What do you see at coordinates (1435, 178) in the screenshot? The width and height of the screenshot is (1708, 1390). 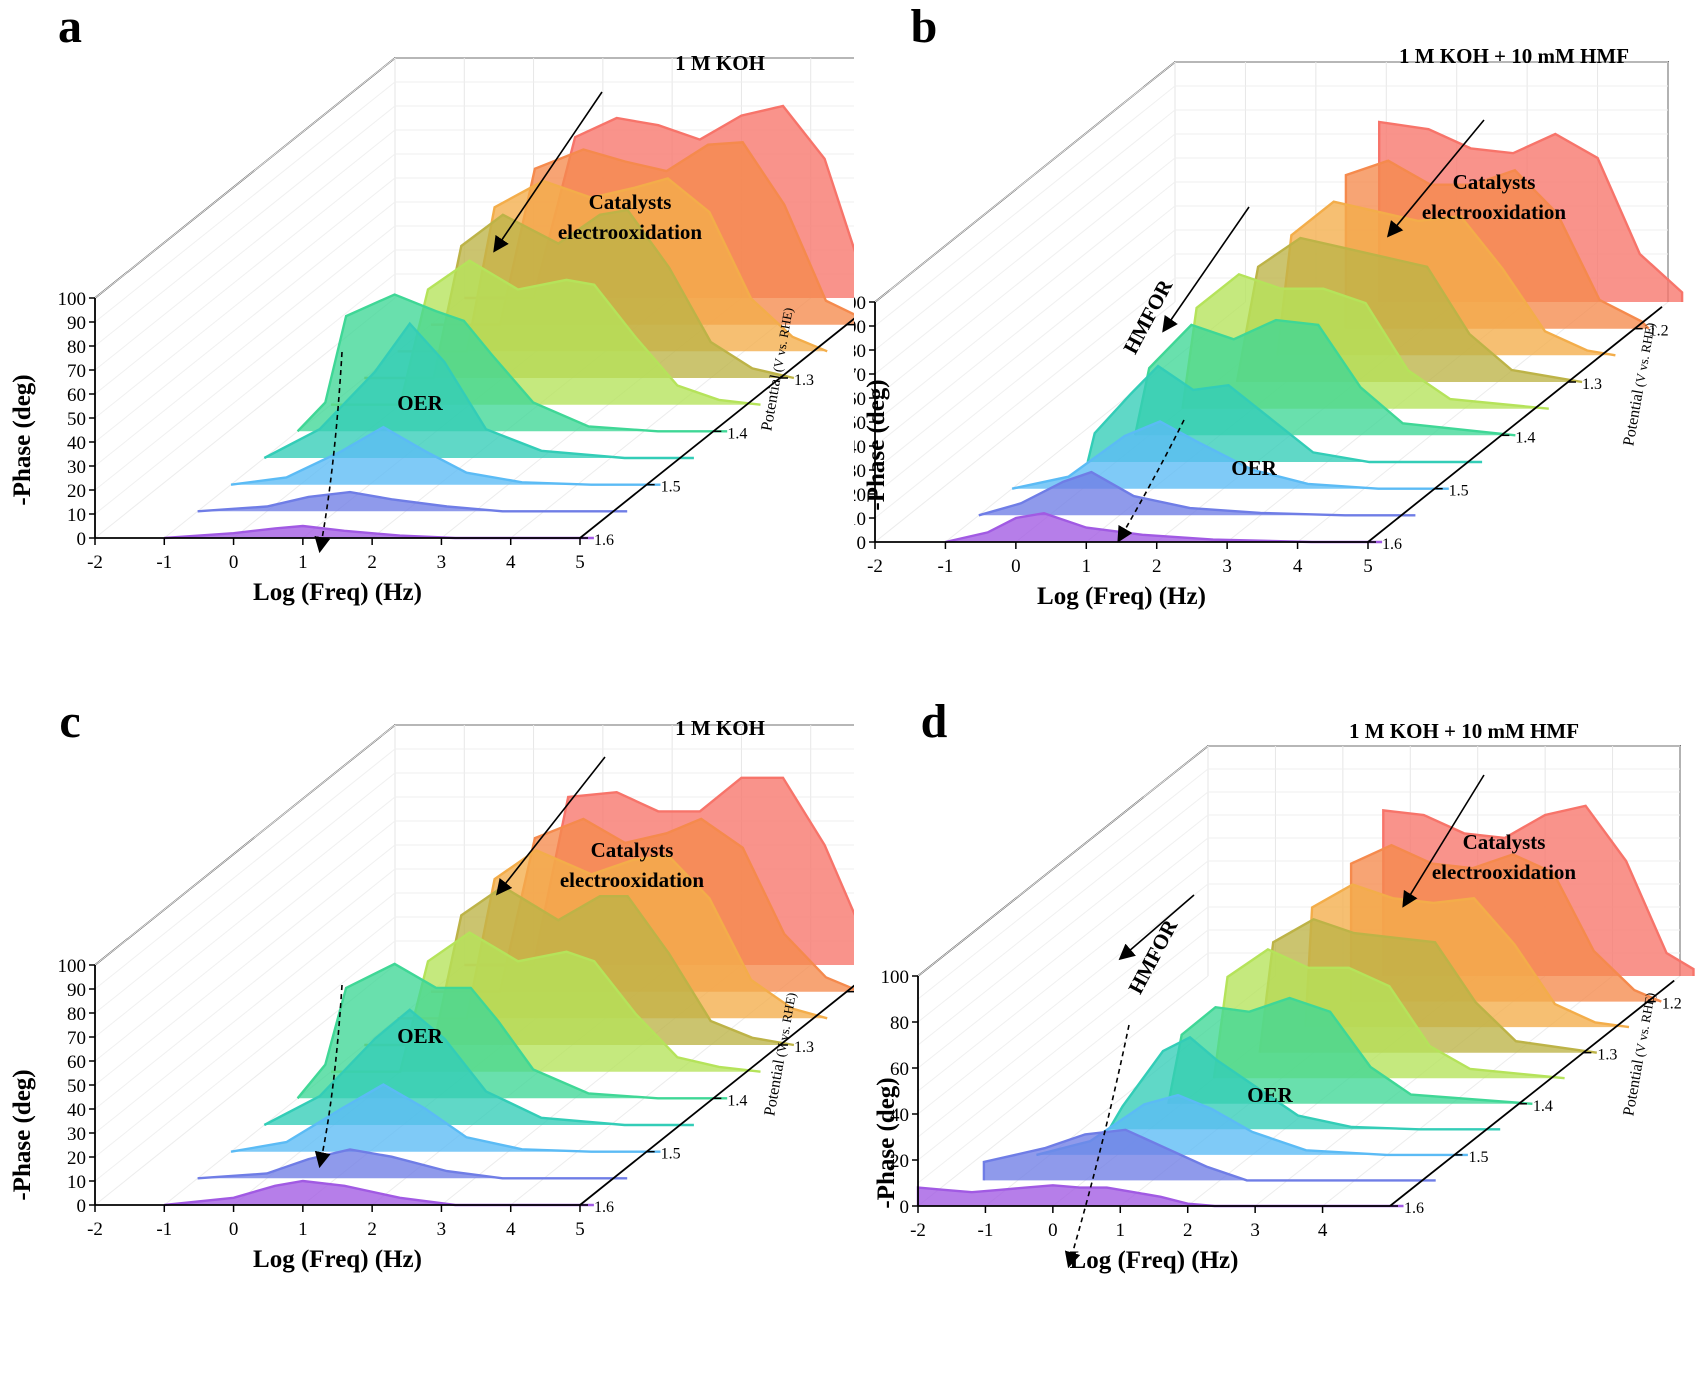 I see `catalysts-arrow` at bounding box center [1435, 178].